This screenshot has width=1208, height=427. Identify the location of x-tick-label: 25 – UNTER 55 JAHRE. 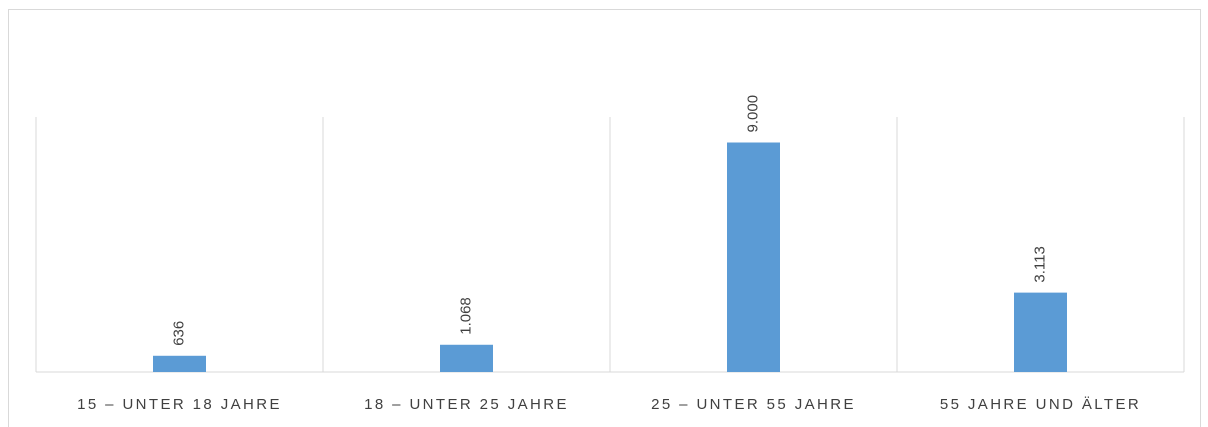
(753, 404).